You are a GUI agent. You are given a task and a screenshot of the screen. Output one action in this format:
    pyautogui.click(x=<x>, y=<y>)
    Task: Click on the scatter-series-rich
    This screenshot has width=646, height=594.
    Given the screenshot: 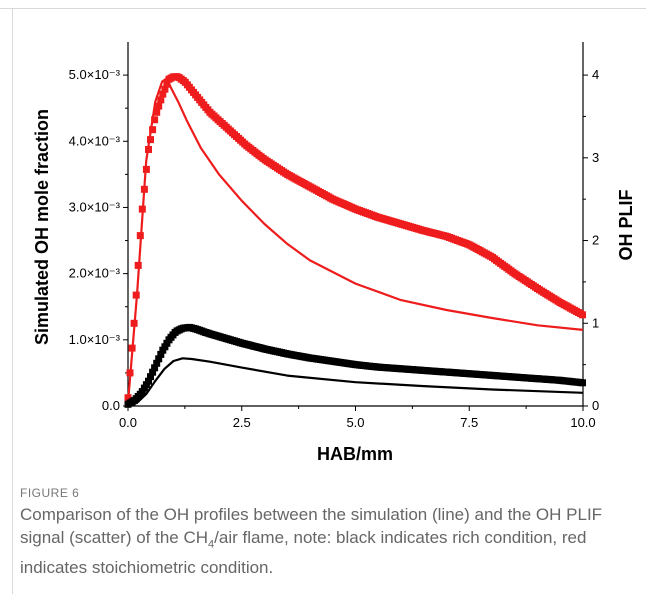 What is the action you would take?
    pyautogui.click(x=355, y=365)
    